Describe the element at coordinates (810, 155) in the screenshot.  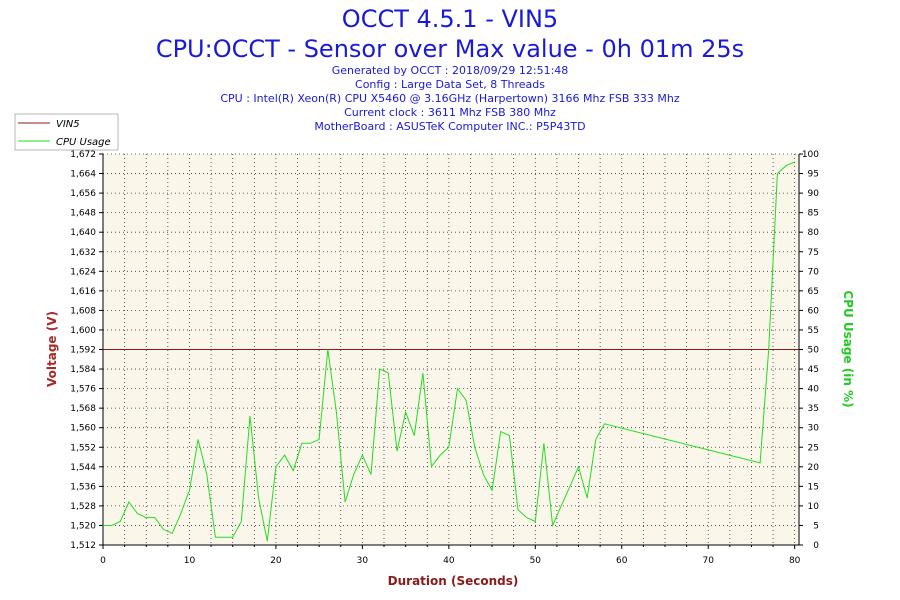
I see `y-right-tick-label: 100` at that location.